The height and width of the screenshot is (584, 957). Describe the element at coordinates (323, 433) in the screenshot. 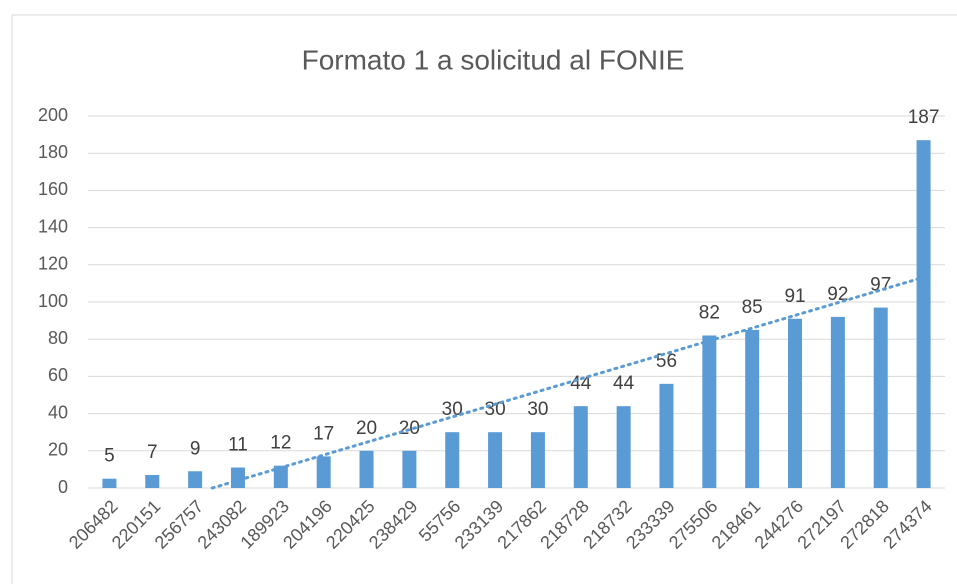

I see `data-label: 17` at that location.